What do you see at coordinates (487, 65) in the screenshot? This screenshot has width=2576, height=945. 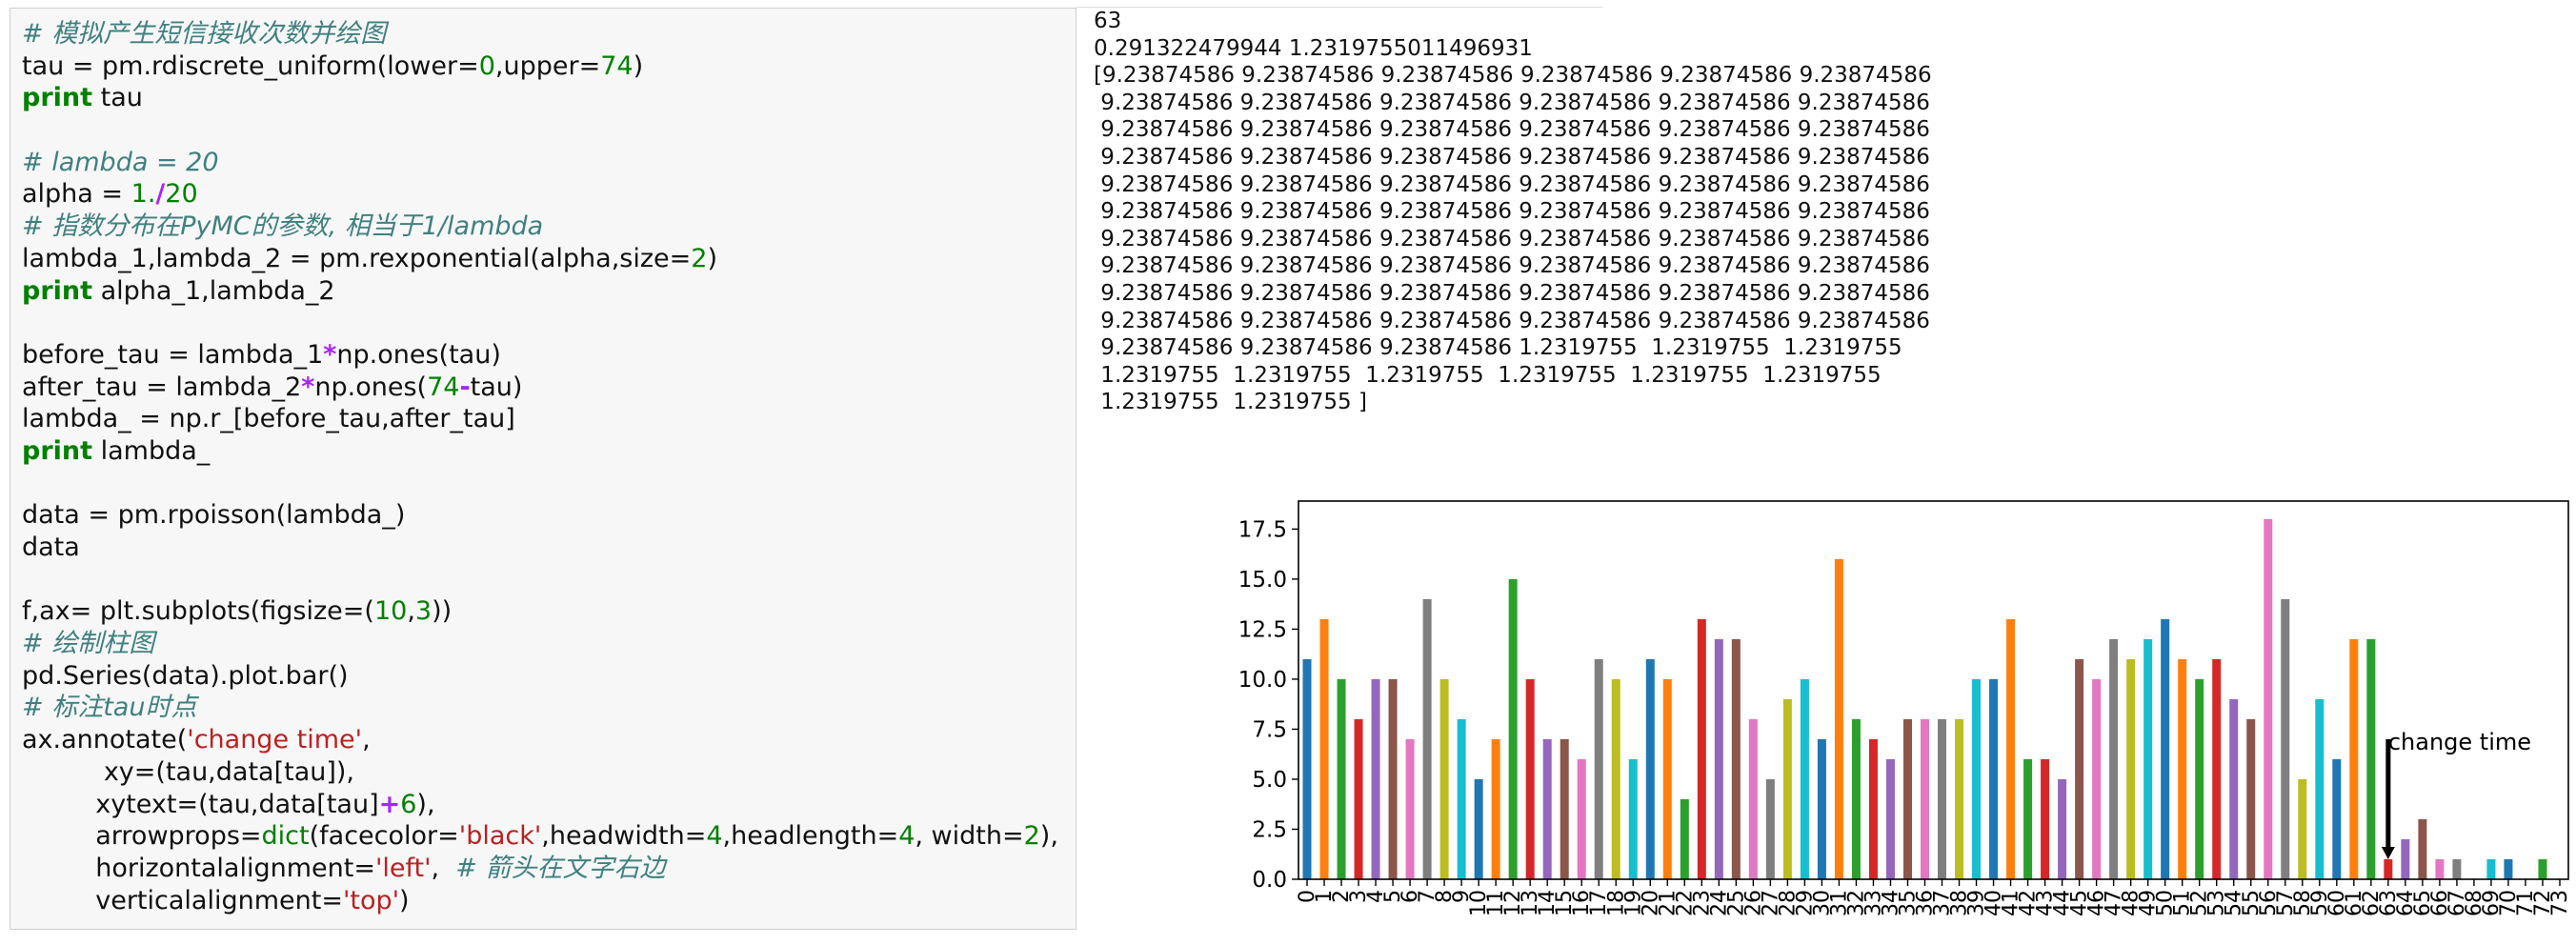 I see `code-token: 0` at bounding box center [487, 65].